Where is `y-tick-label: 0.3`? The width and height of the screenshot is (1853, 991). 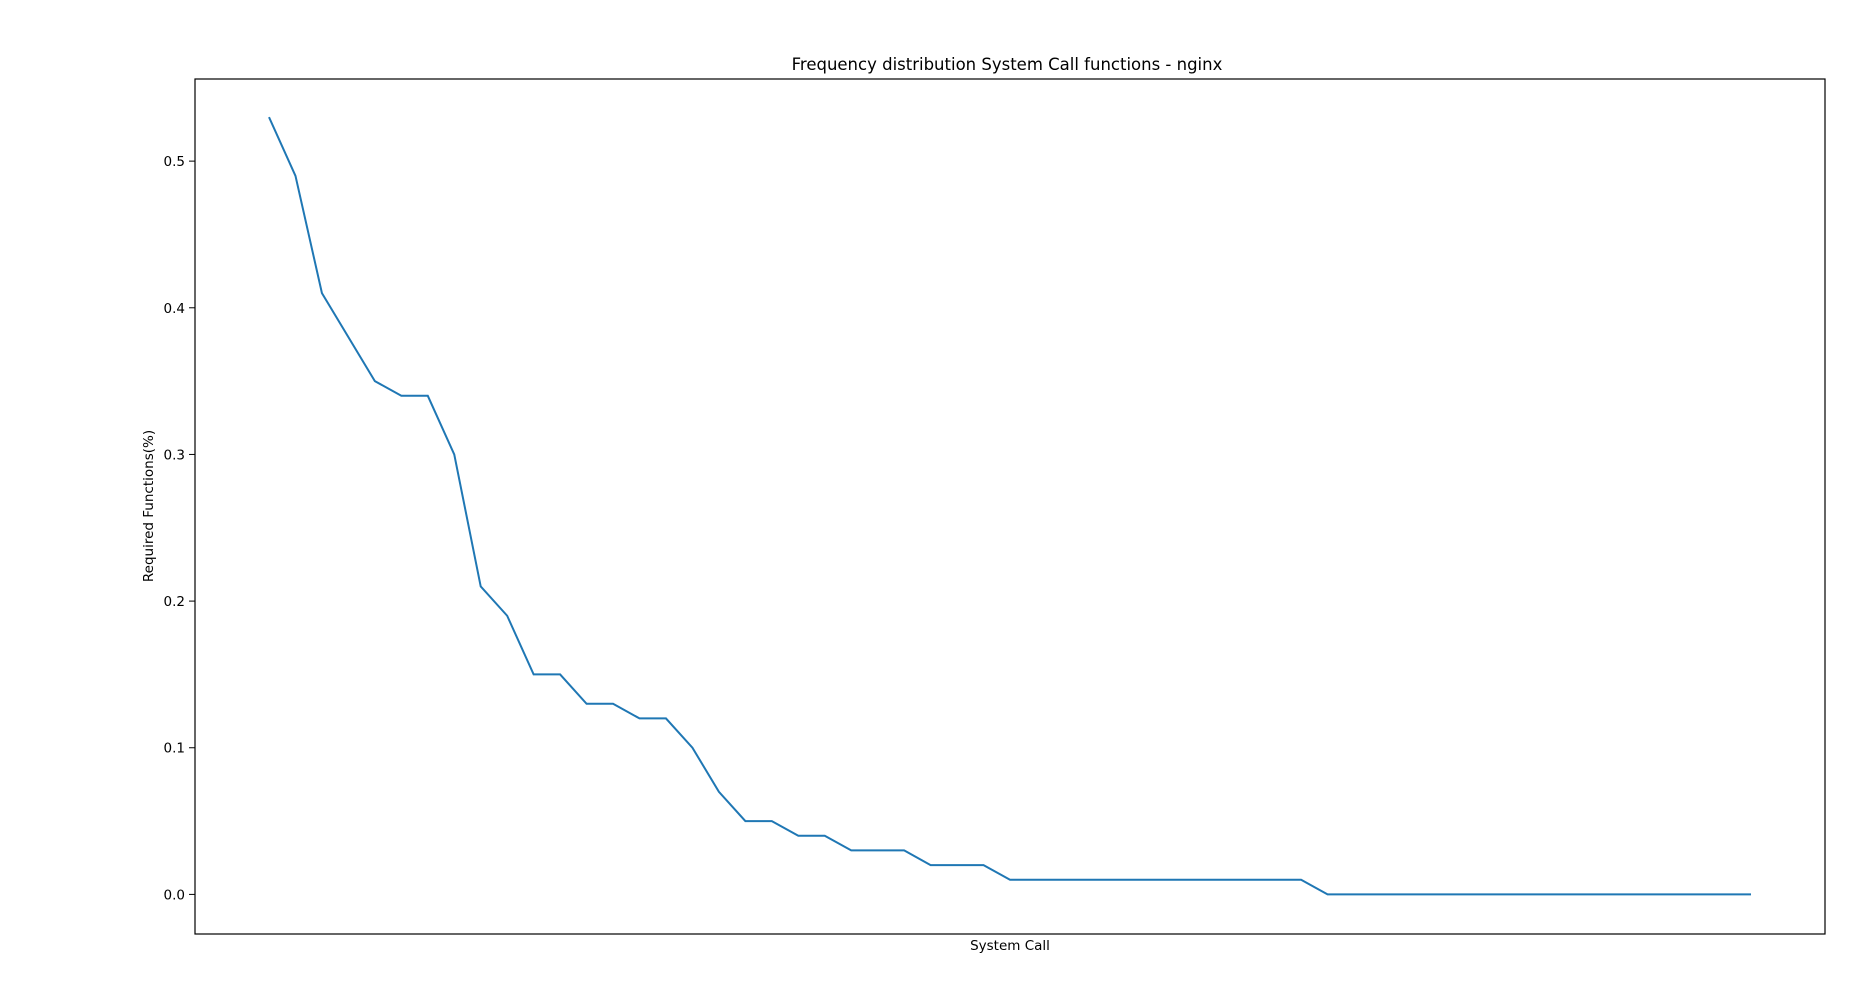 y-tick-label: 0.3 is located at coordinates (174, 455).